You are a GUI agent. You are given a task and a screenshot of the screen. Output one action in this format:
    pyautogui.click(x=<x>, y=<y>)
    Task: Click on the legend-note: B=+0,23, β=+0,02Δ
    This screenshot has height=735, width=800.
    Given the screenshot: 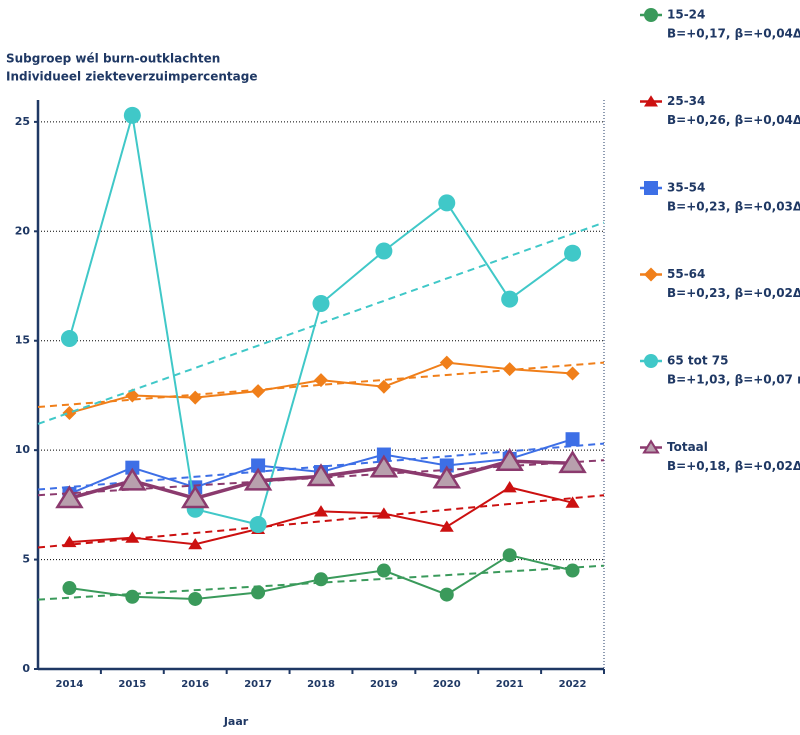 What is the action you would take?
    pyautogui.click(x=733, y=293)
    